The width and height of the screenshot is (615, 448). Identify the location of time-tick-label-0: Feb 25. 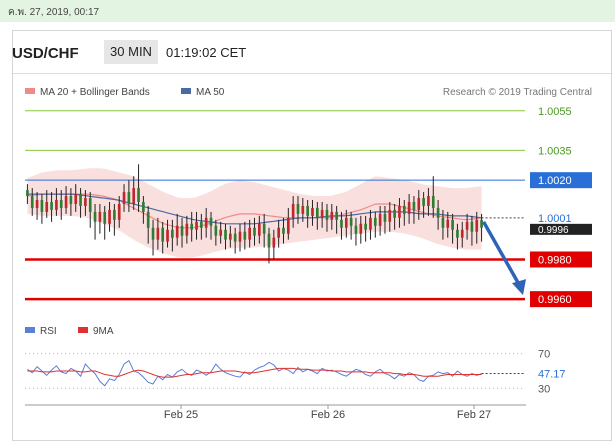
(181, 415).